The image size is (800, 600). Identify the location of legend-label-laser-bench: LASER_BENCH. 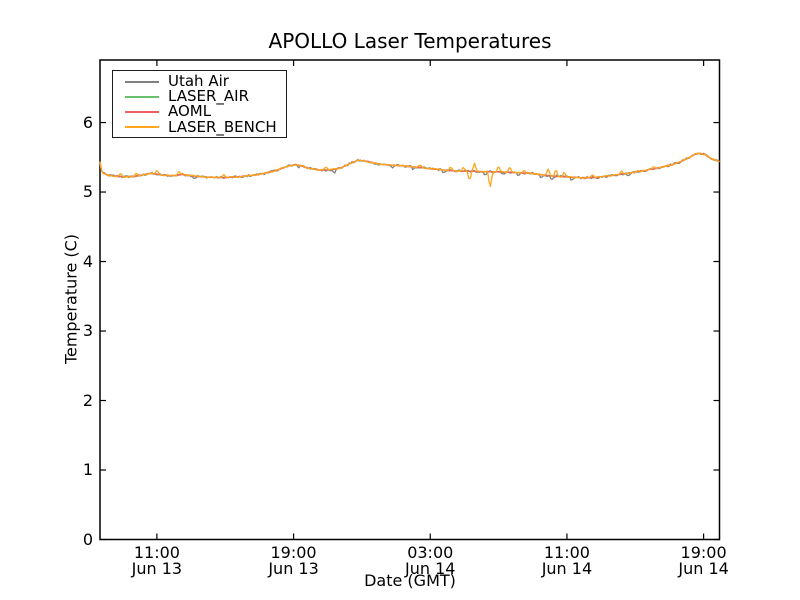
(222, 126).